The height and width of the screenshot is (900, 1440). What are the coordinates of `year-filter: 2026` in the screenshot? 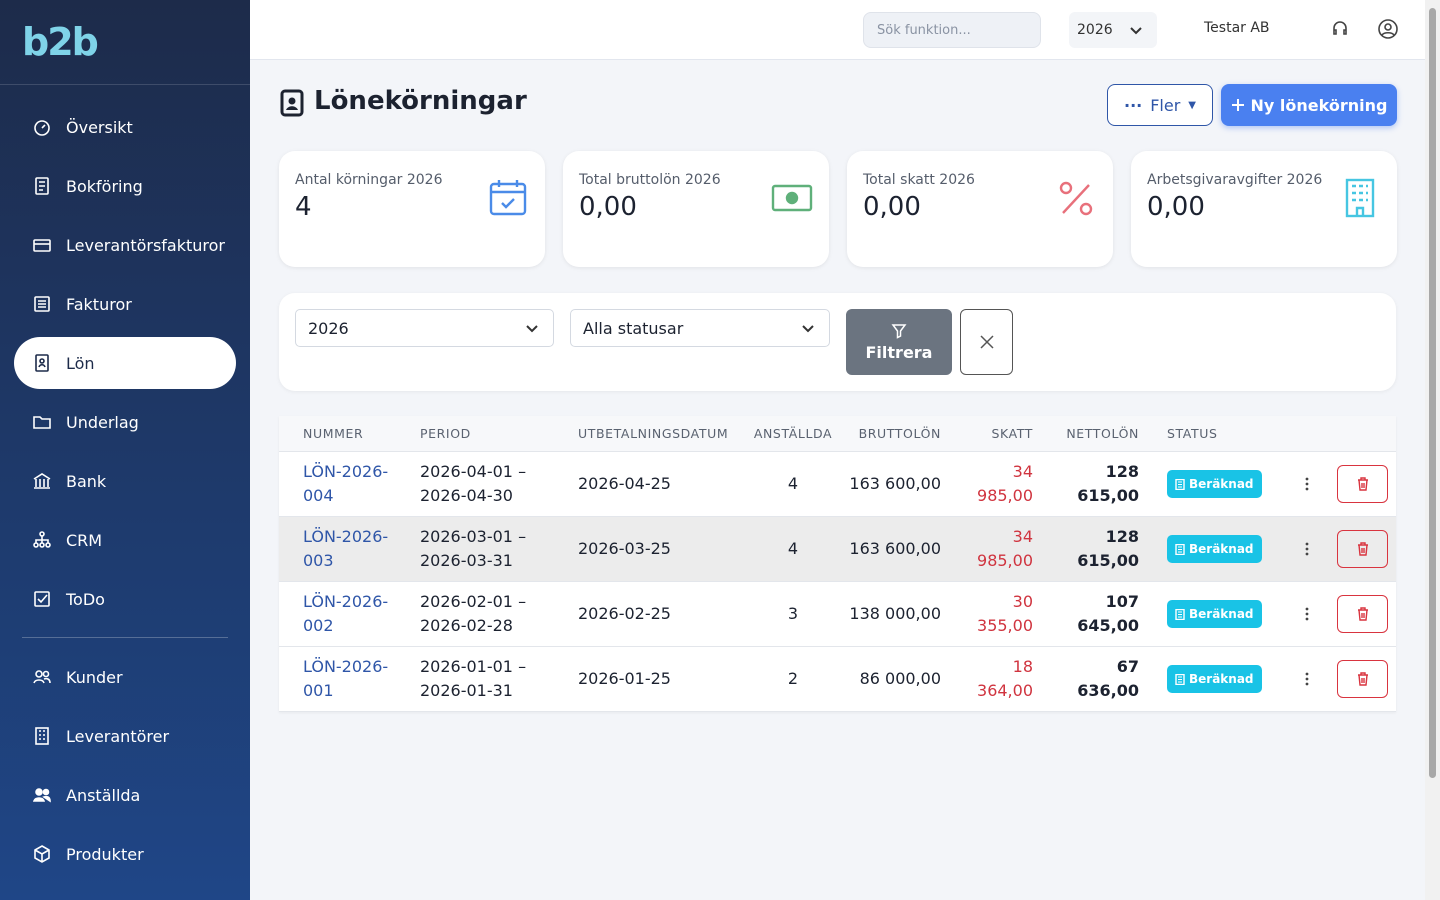 It's located at (424, 328).